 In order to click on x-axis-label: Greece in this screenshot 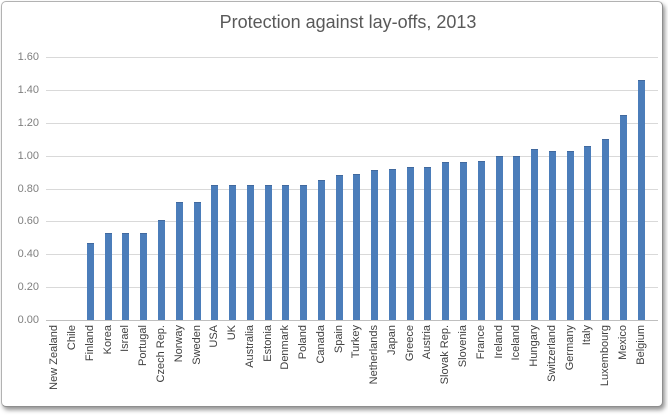, I will do `click(409, 343)`.